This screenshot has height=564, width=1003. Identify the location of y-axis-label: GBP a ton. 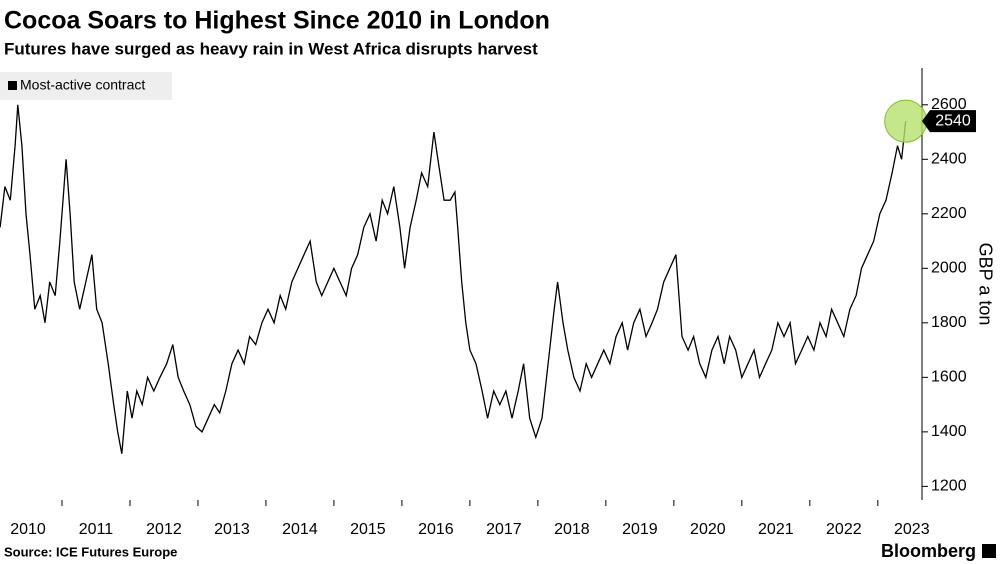
(985, 284).